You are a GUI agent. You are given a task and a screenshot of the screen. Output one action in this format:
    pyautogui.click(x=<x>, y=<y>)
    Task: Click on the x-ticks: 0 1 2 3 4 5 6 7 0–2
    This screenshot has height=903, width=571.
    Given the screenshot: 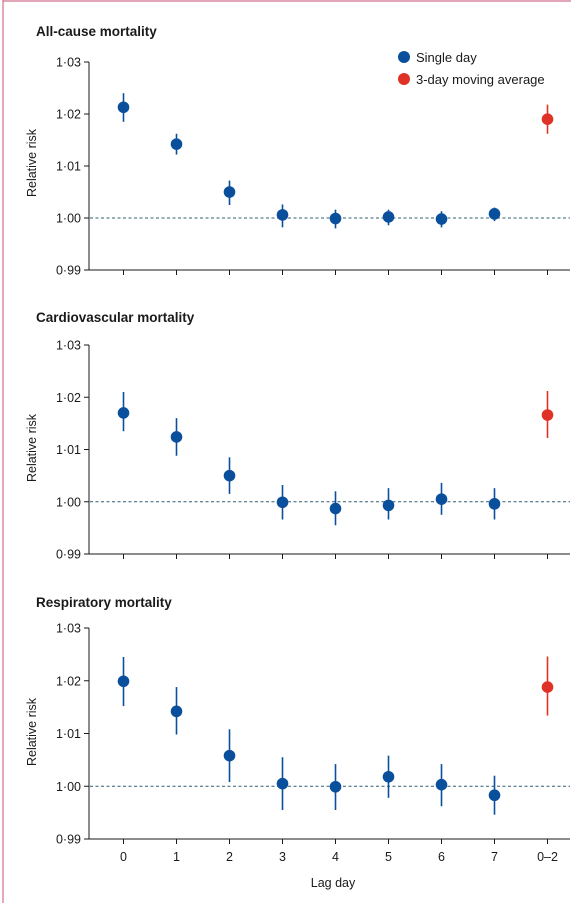 What is the action you would take?
    pyautogui.click(x=339, y=851)
    